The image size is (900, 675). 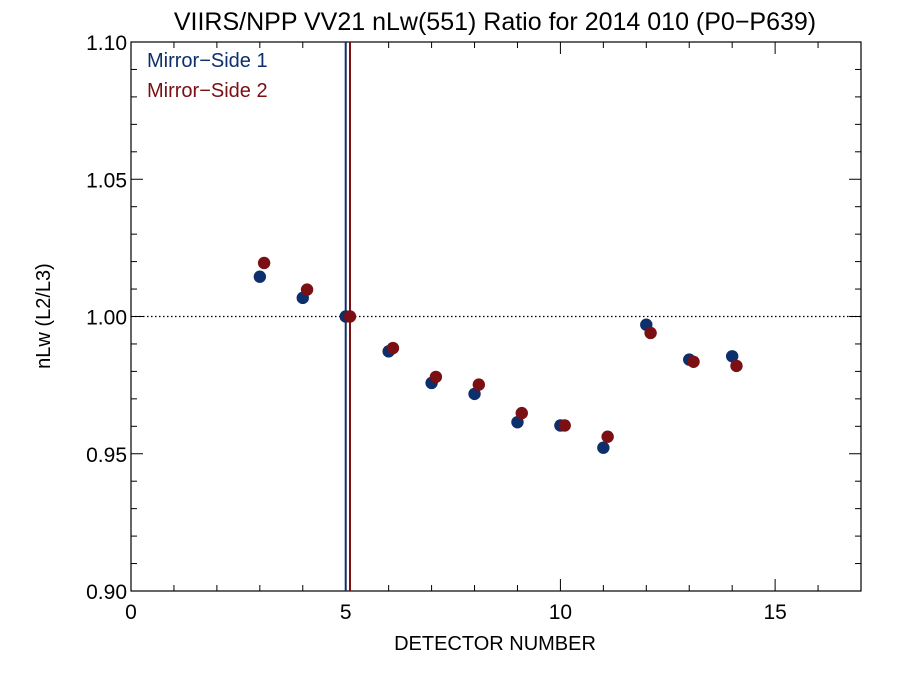 What do you see at coordinates (106, 318) in the screenshot?
I see `y-tick-label: 1.00` at bounding box center [106, 318].